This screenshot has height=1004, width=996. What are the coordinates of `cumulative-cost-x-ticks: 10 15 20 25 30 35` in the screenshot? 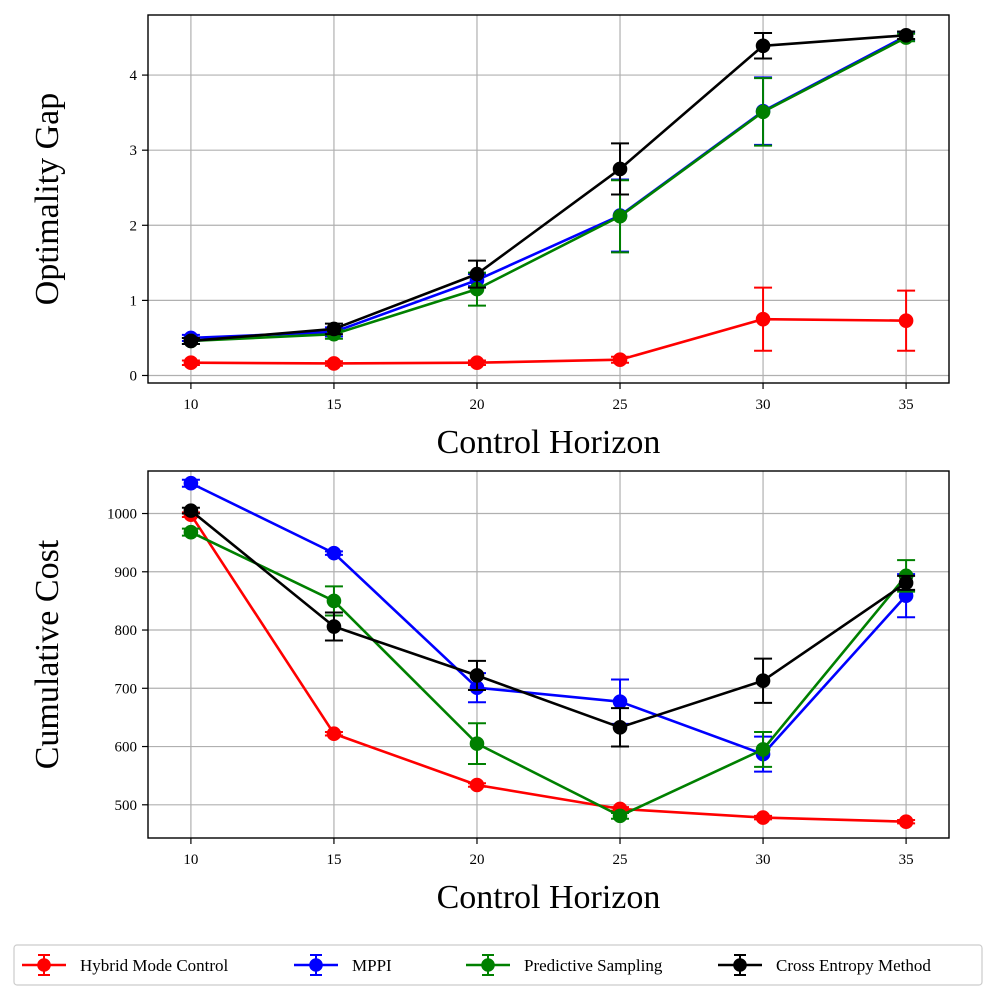 It's located at (548, 853).